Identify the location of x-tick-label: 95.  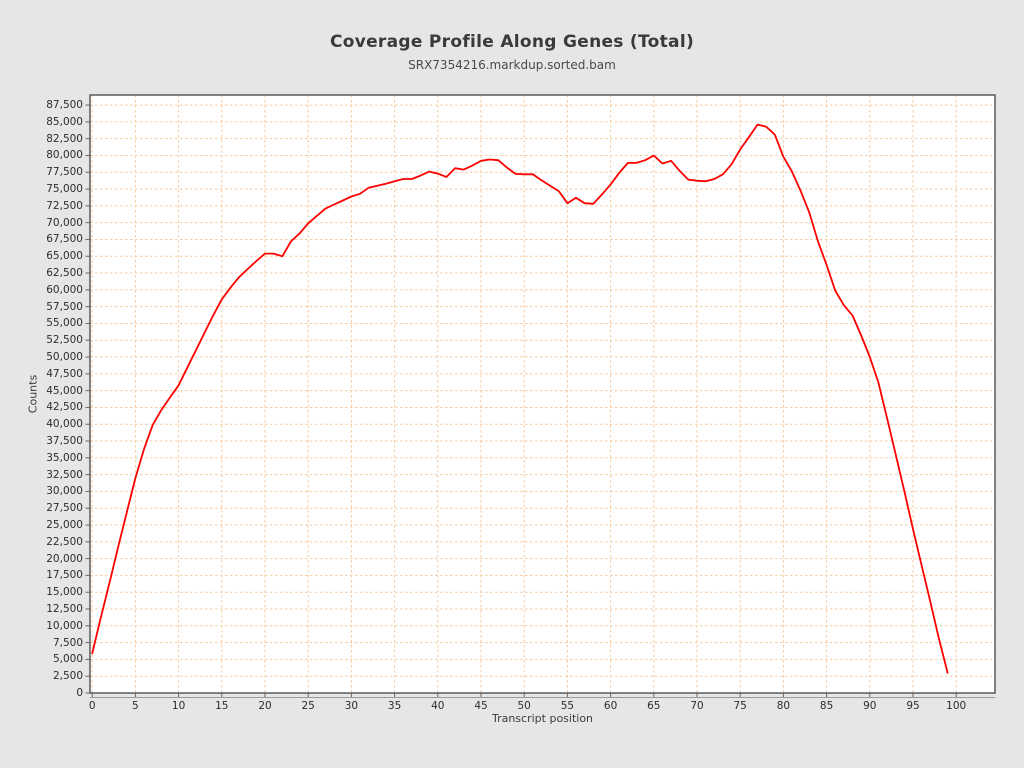
(913, 706).